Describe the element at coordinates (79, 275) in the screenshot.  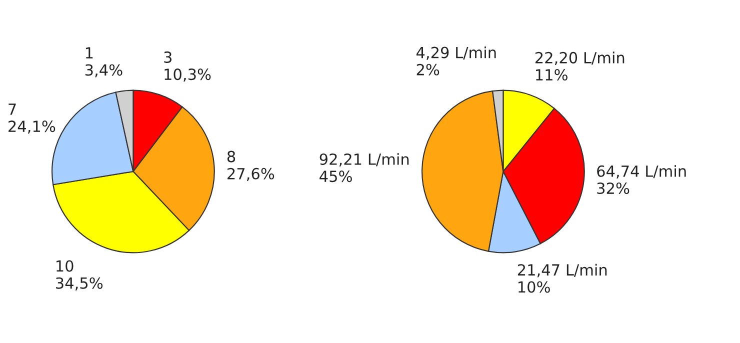
I see `data-label: 10 34,5%` at that location.